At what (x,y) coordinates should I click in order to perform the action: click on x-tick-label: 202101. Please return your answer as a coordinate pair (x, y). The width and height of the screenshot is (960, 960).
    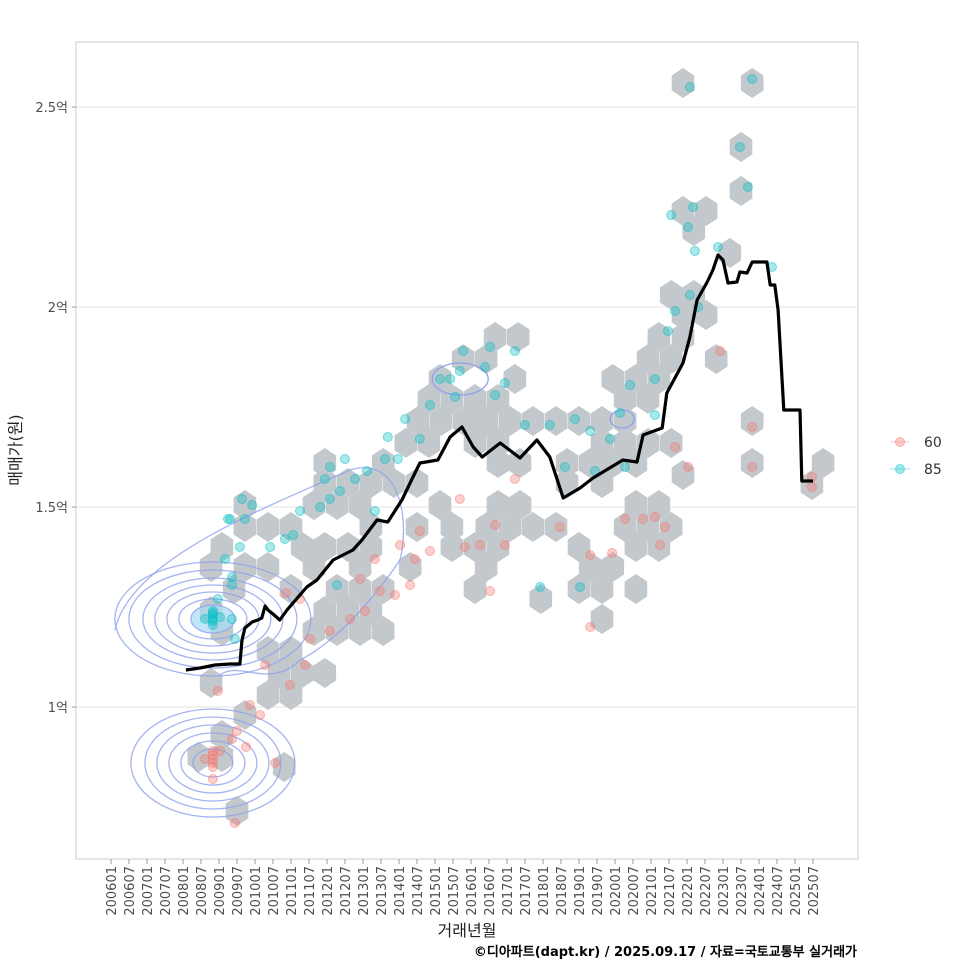
    Looking at the image, I should click on (652, 891).